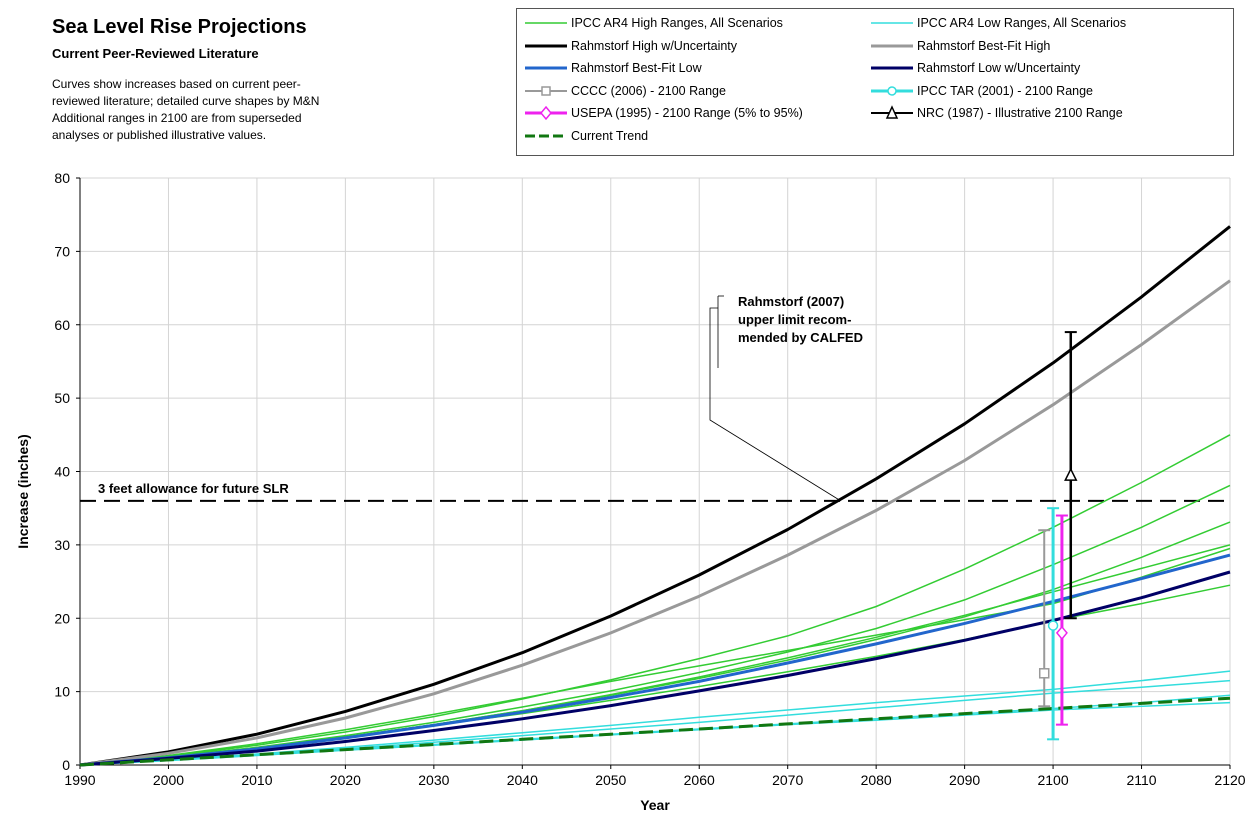  What do you see at coordinates (345, 780) in the screenshot?
I see `x-tick-label: 2020` at bounding box center [345, 780].